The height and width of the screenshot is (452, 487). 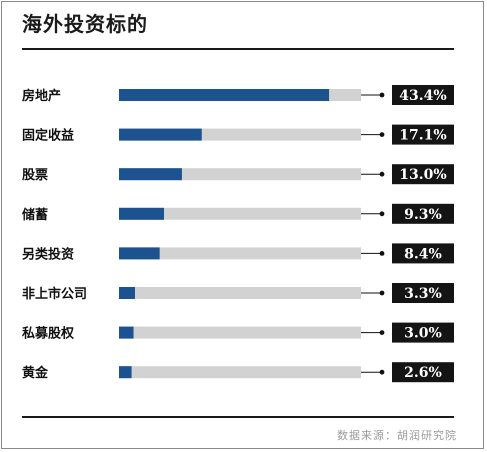 I want to click on title-divider, so click(x=238, y=49).